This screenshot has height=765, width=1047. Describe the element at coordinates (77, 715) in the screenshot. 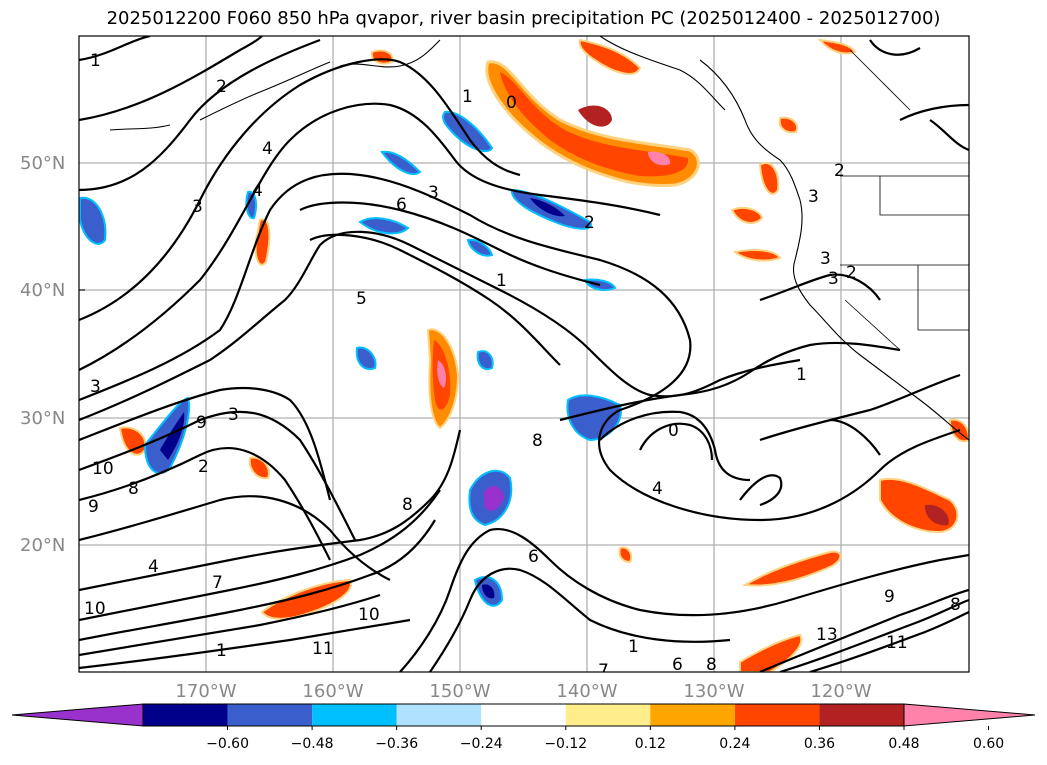

I see `colorbar-extend-min` at that location.